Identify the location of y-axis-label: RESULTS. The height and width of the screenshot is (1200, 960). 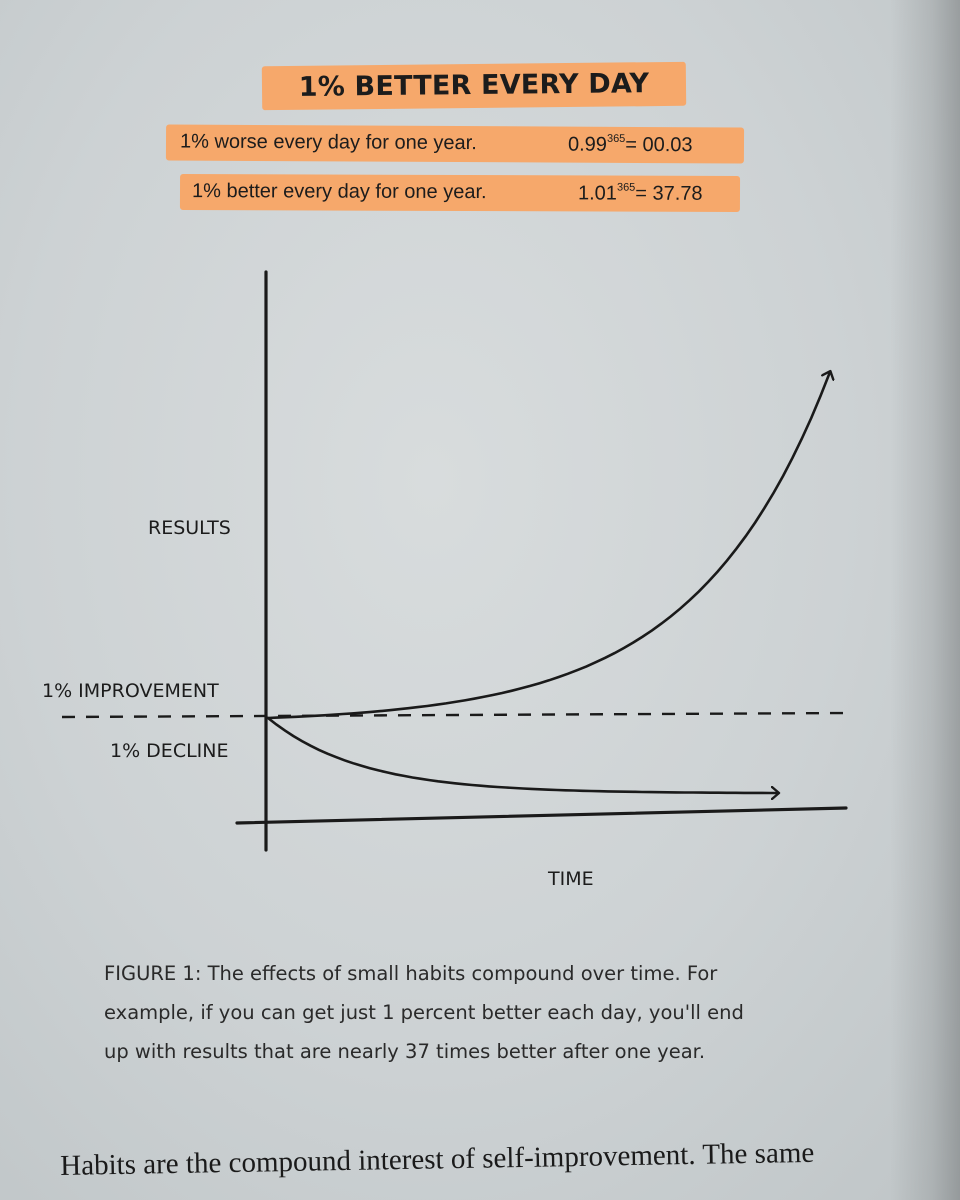
(189, 528).